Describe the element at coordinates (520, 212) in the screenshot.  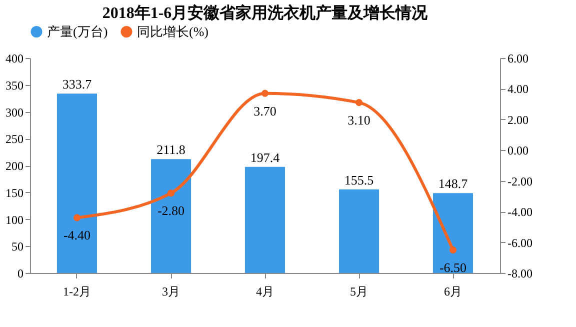
I see `y2-tick-label: -4.00` at that location.